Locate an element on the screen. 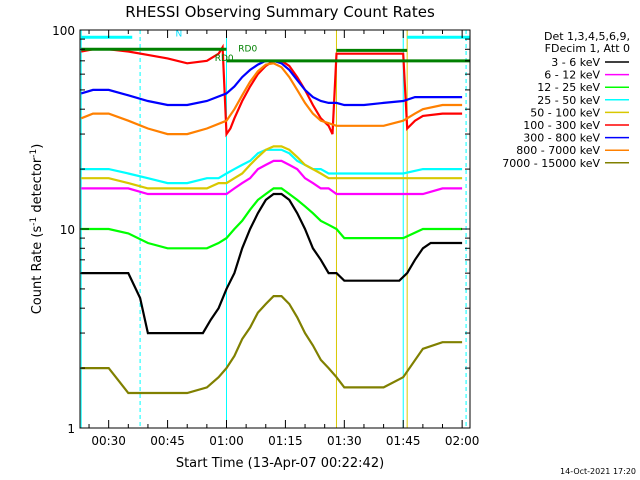 The height and width of the screenshot is (480, 640). legend-label: 300 - 800 keV is located at coordinates (561, 138).